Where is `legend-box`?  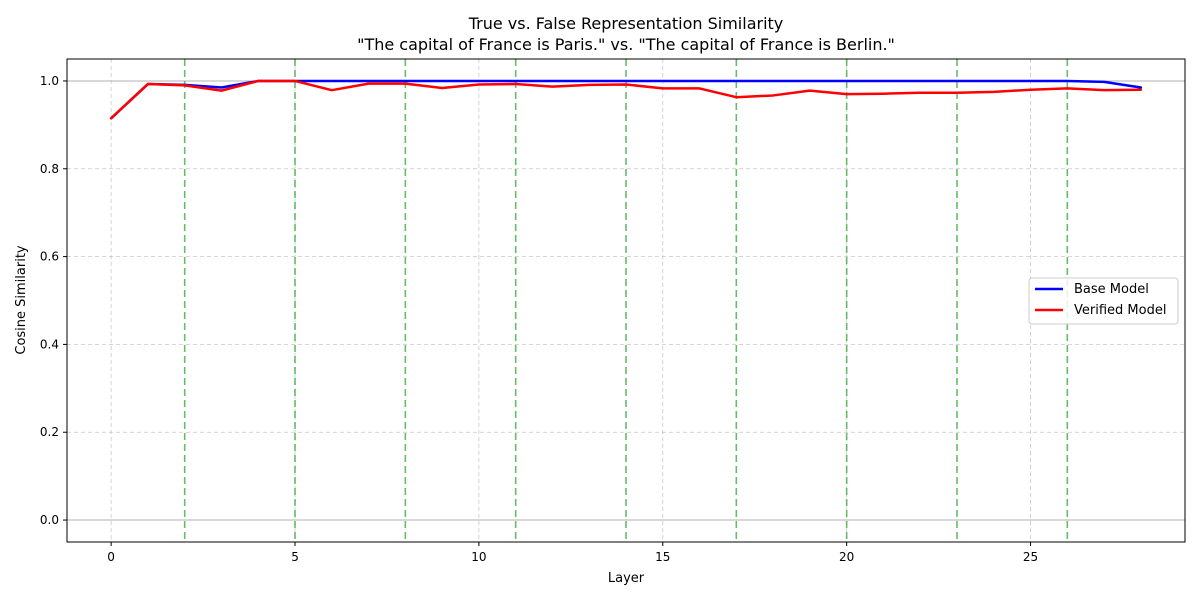
legend-box is located at coordinates (1103, 301).